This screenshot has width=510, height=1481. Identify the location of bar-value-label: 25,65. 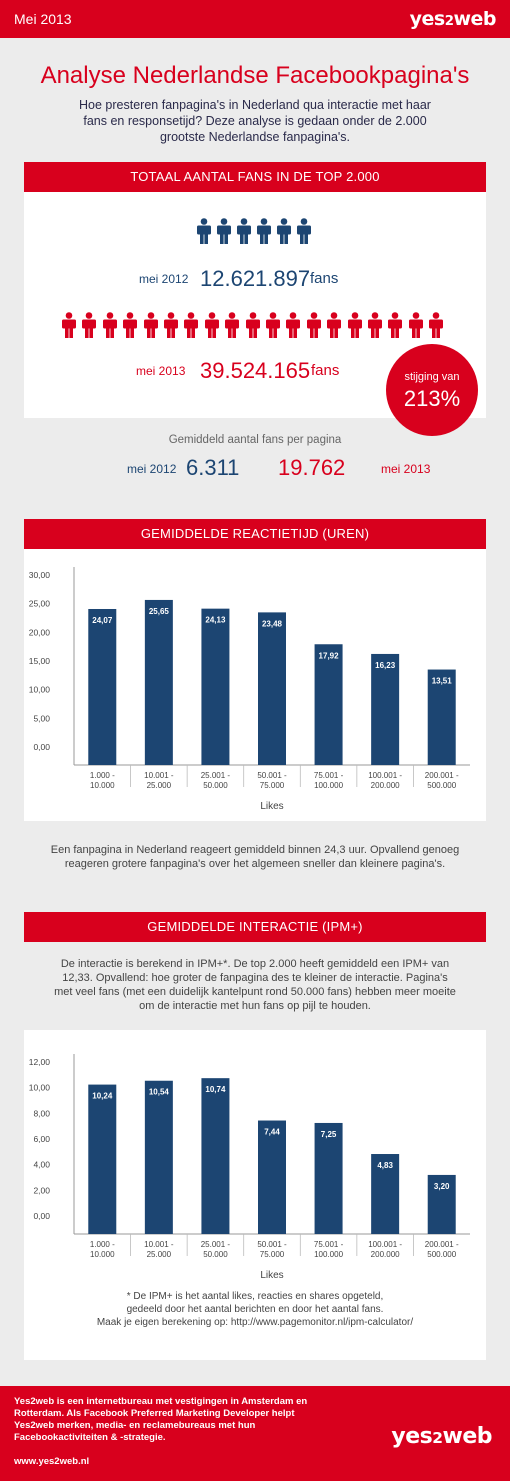
(159, 611).